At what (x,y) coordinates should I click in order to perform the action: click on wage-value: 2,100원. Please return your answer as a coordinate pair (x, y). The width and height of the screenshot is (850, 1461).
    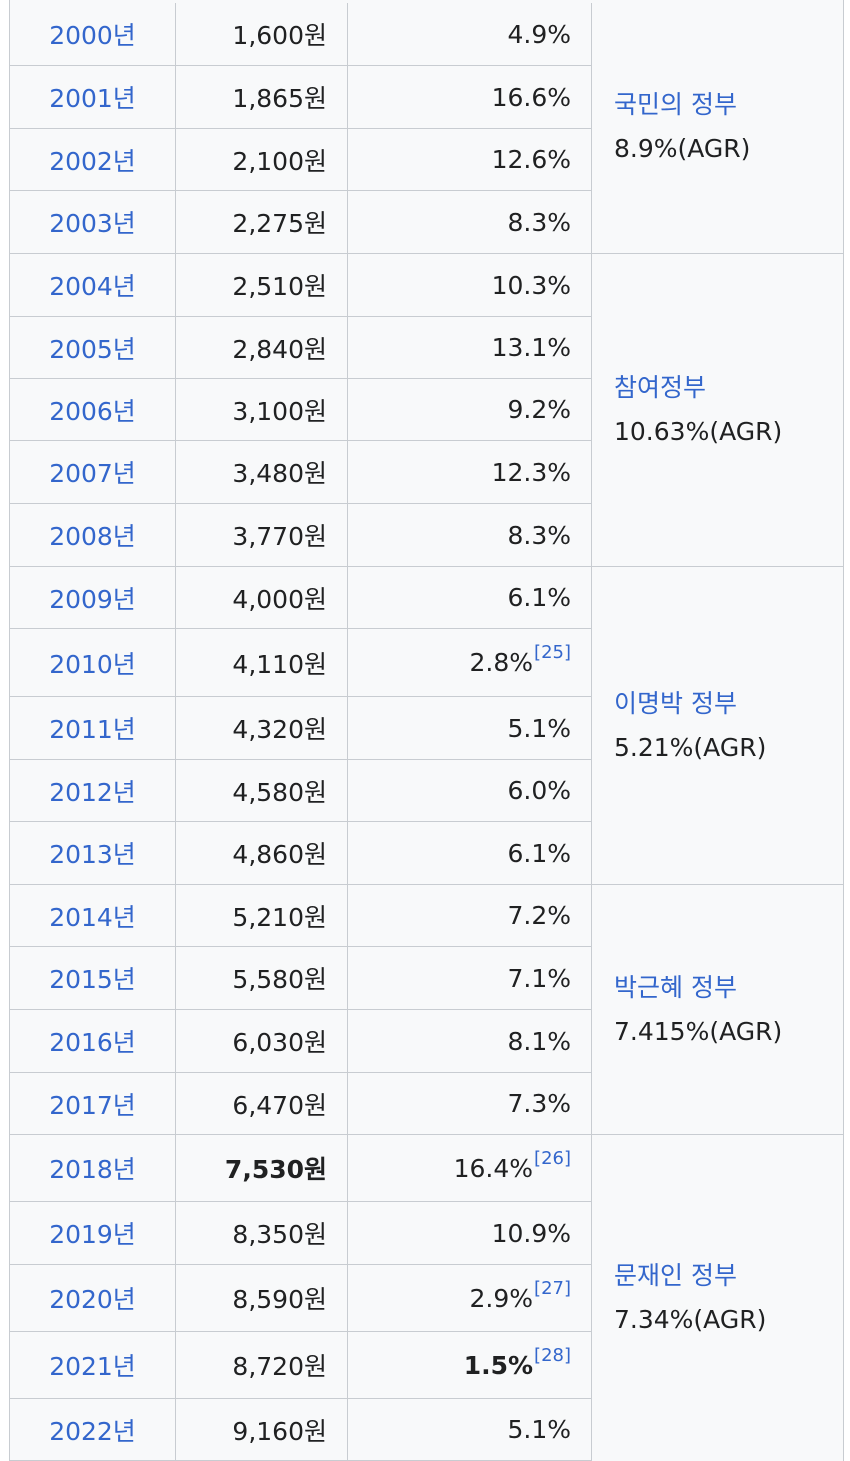
    Looking at the image, I should click on (279, 161).